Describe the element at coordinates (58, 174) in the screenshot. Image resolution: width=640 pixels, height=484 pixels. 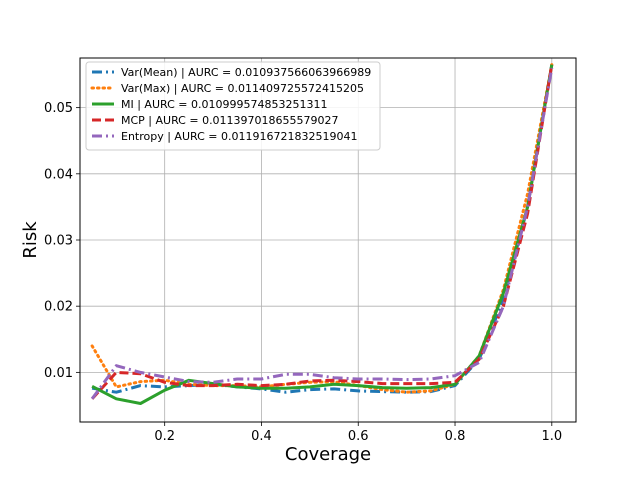
I see `y-tick-label: 0.04` at that location.